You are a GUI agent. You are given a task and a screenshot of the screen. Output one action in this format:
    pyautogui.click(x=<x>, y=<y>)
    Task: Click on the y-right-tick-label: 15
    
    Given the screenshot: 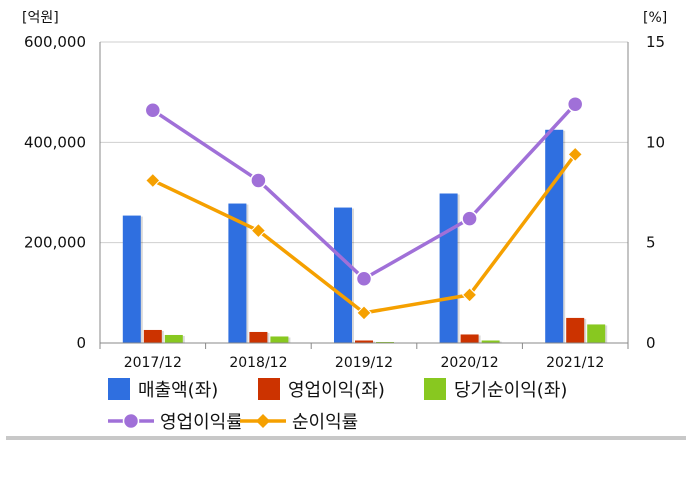 What is the action you would take?
    pyautogui.click(x=655, y=42)
    